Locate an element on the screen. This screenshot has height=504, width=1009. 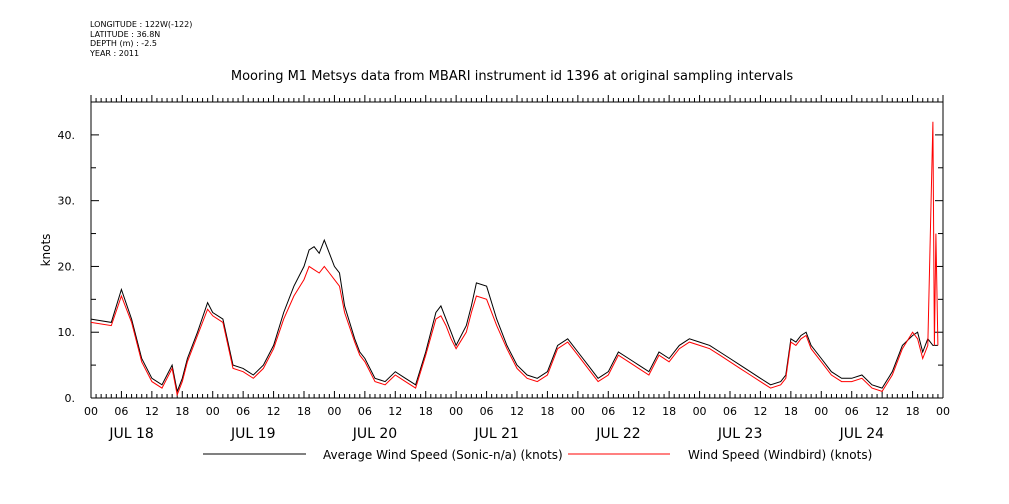
y-tick-label: 20. is located at coordinates (67, 266).